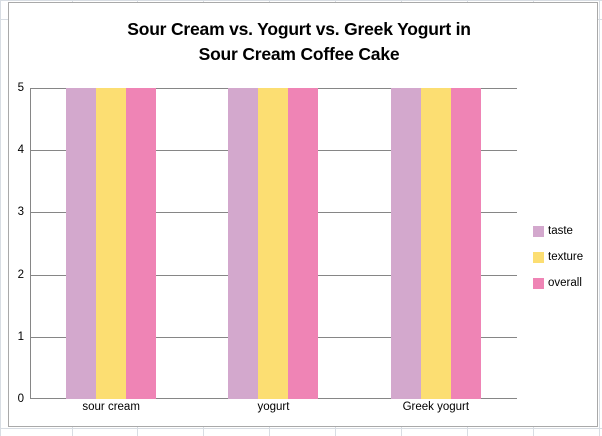 The image size is (602, 436). Describe the element at coordinates (405, 243) in the screenshot. I see `bar-greek-yogurt-taste` at that location.